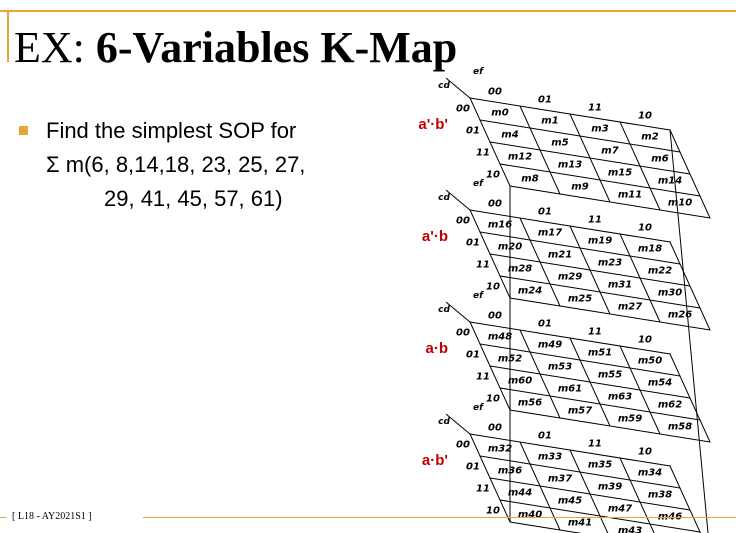  I want to click on kmap-layer-label: a·b', so click(435, 460).